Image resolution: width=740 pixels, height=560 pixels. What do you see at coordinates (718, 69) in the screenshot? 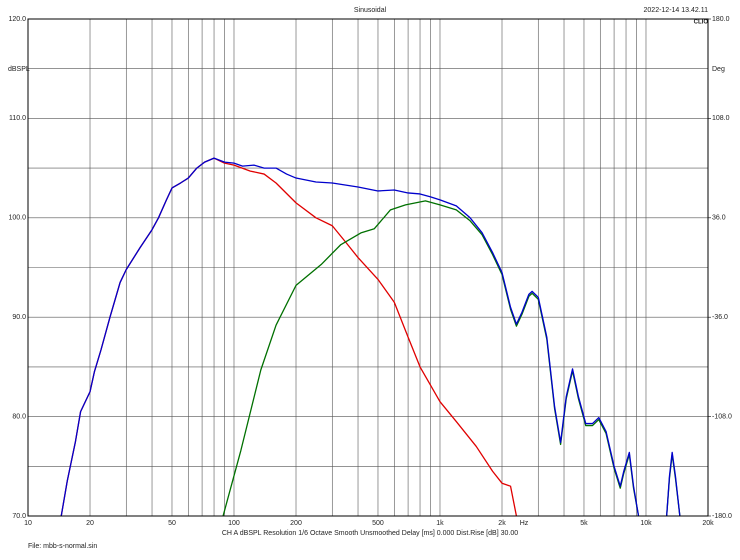
I see `y2-axis-label: Deg` at bounding box center [718, 69].